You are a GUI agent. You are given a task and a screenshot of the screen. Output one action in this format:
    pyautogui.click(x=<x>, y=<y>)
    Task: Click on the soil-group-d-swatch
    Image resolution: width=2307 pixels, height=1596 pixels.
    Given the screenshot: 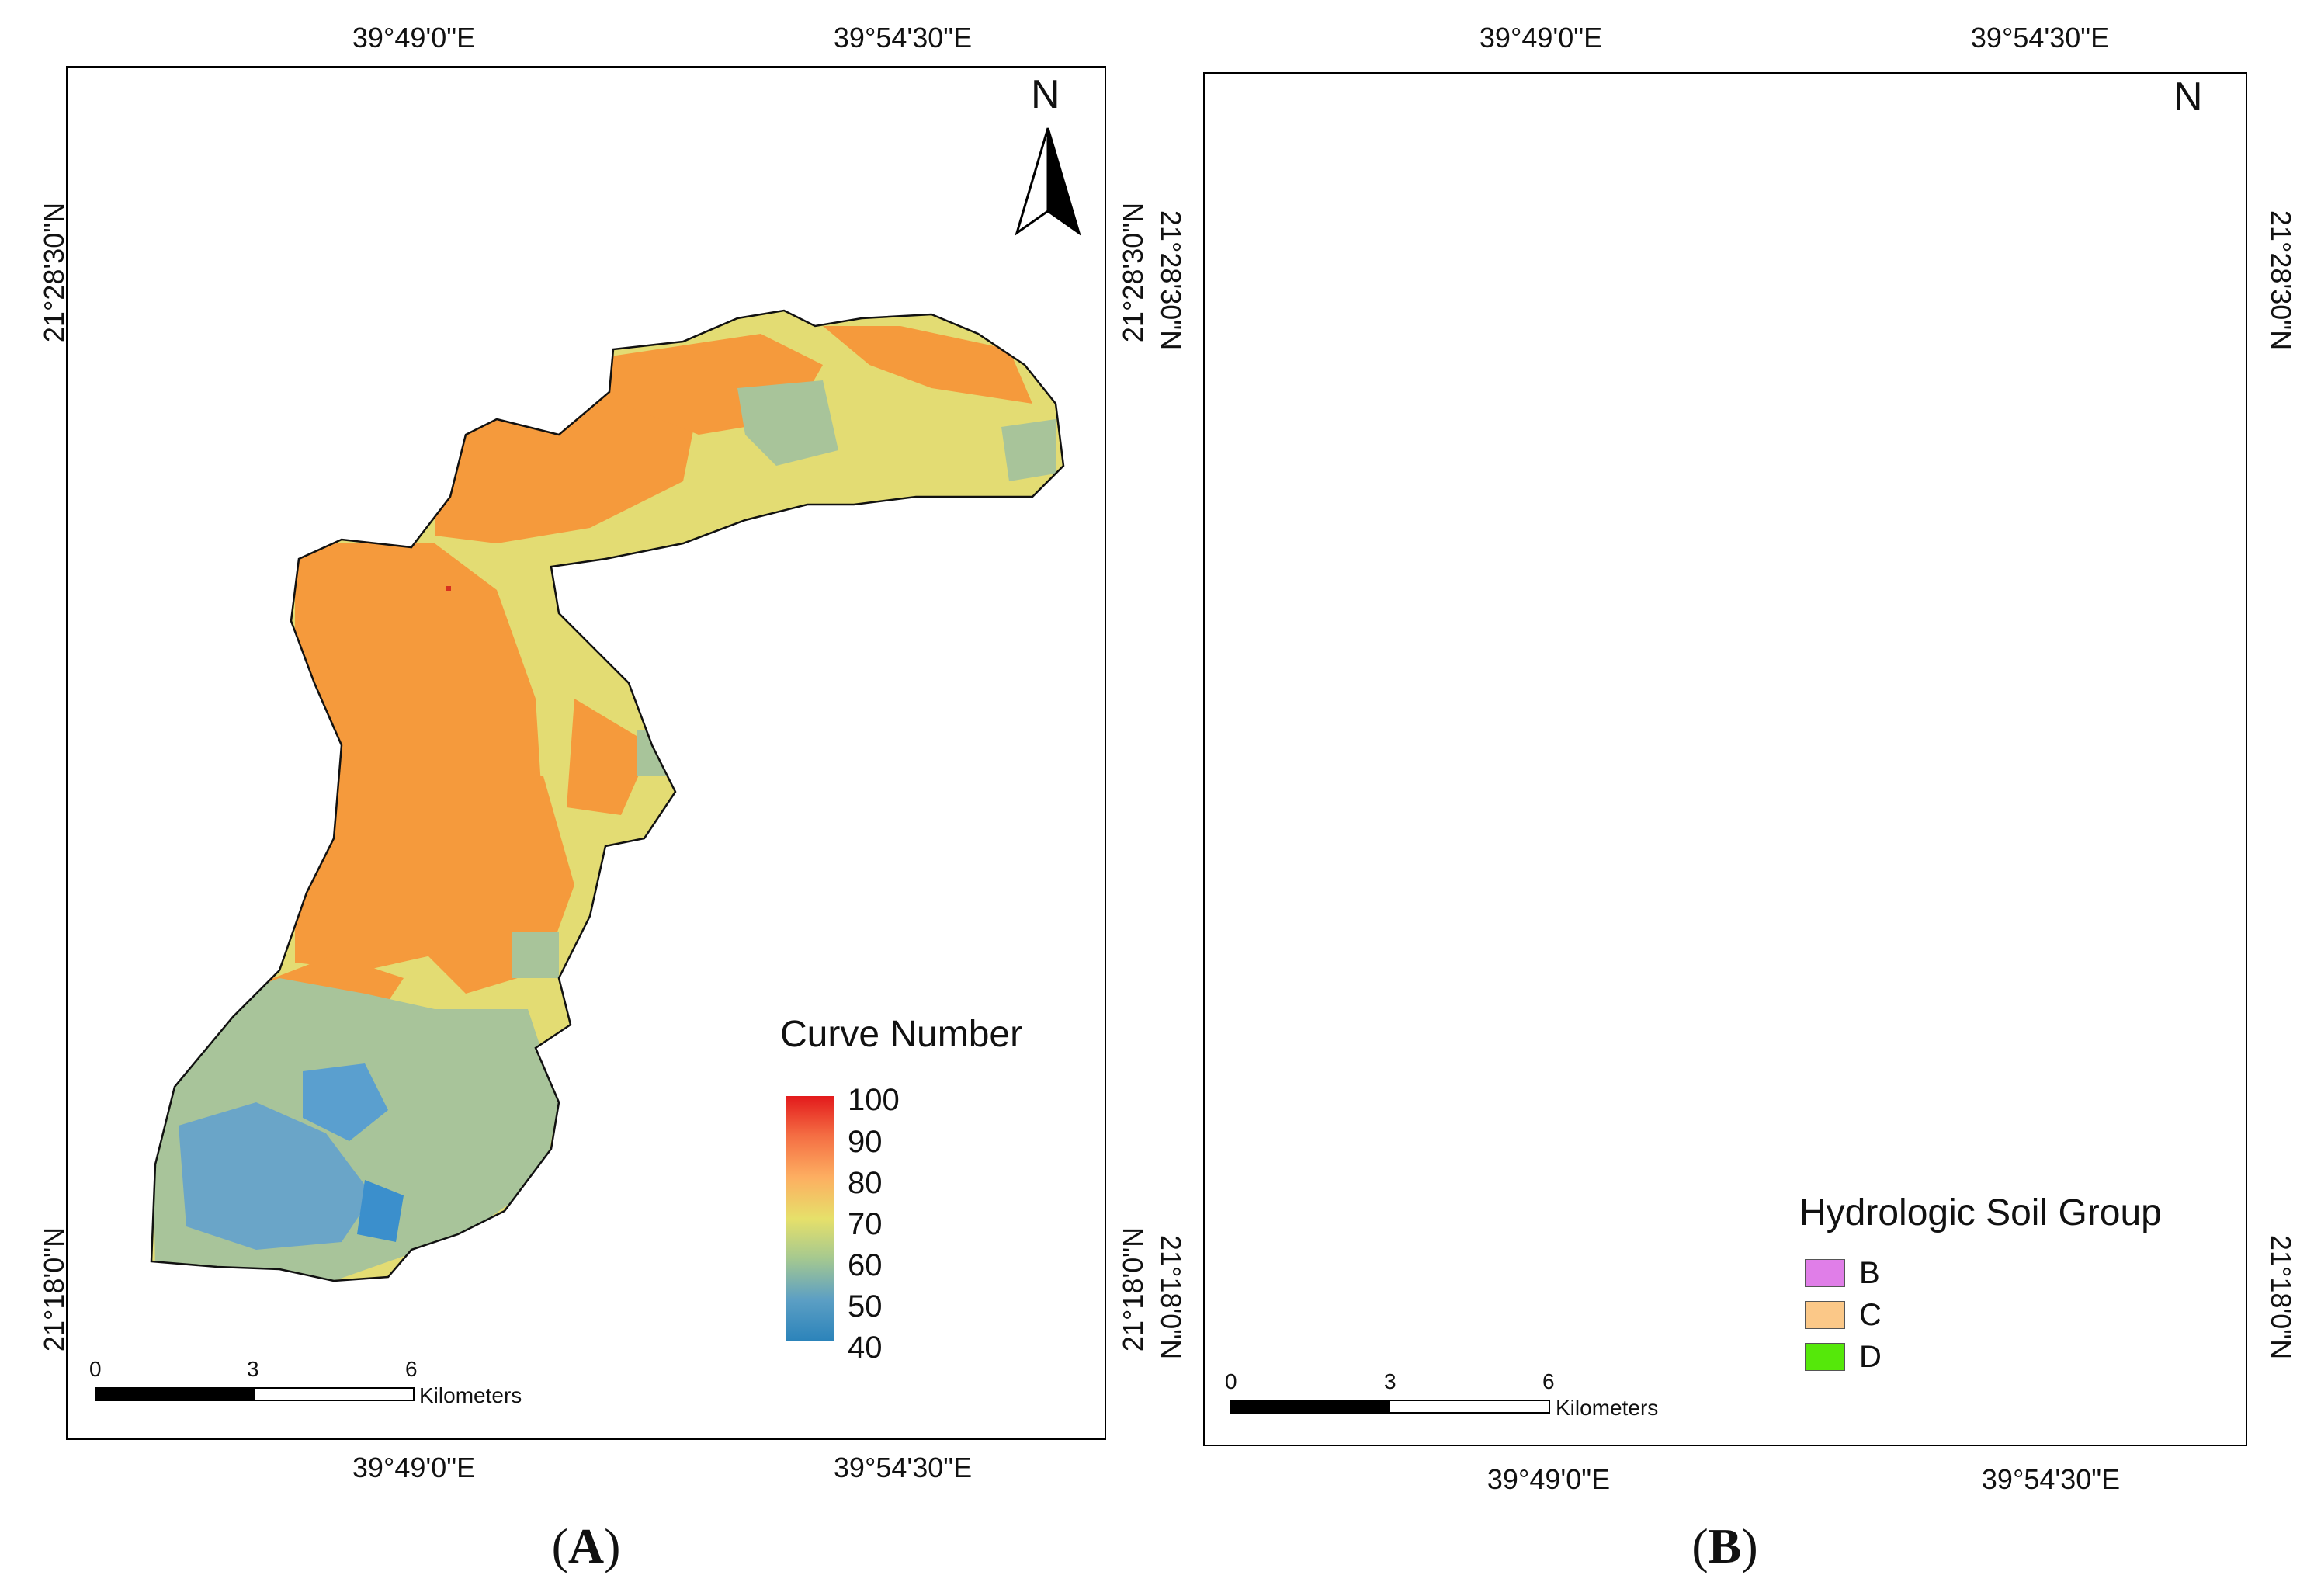 What is the action you would take?
    pyautogui.click(x=1825, y=1357)
    